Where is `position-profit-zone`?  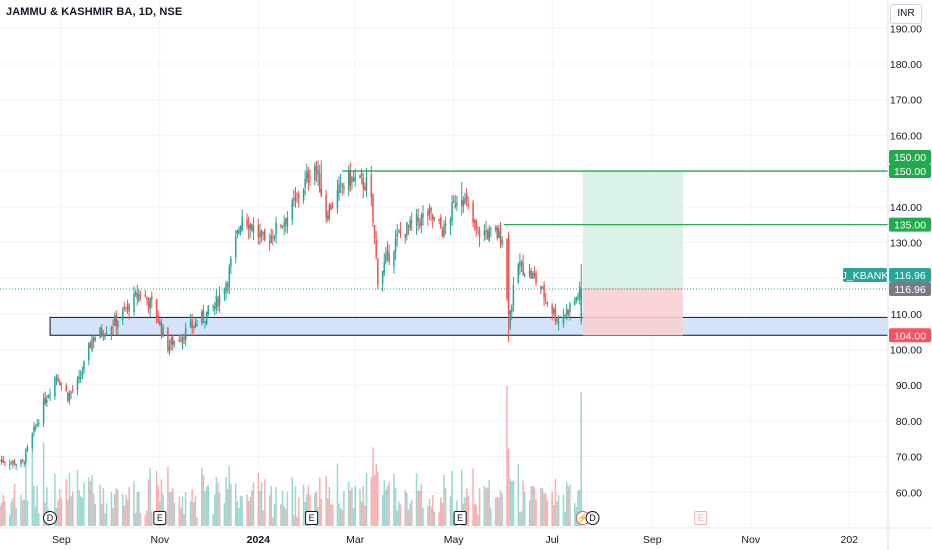 position-profit-zone is located at coordinates (632, 230).